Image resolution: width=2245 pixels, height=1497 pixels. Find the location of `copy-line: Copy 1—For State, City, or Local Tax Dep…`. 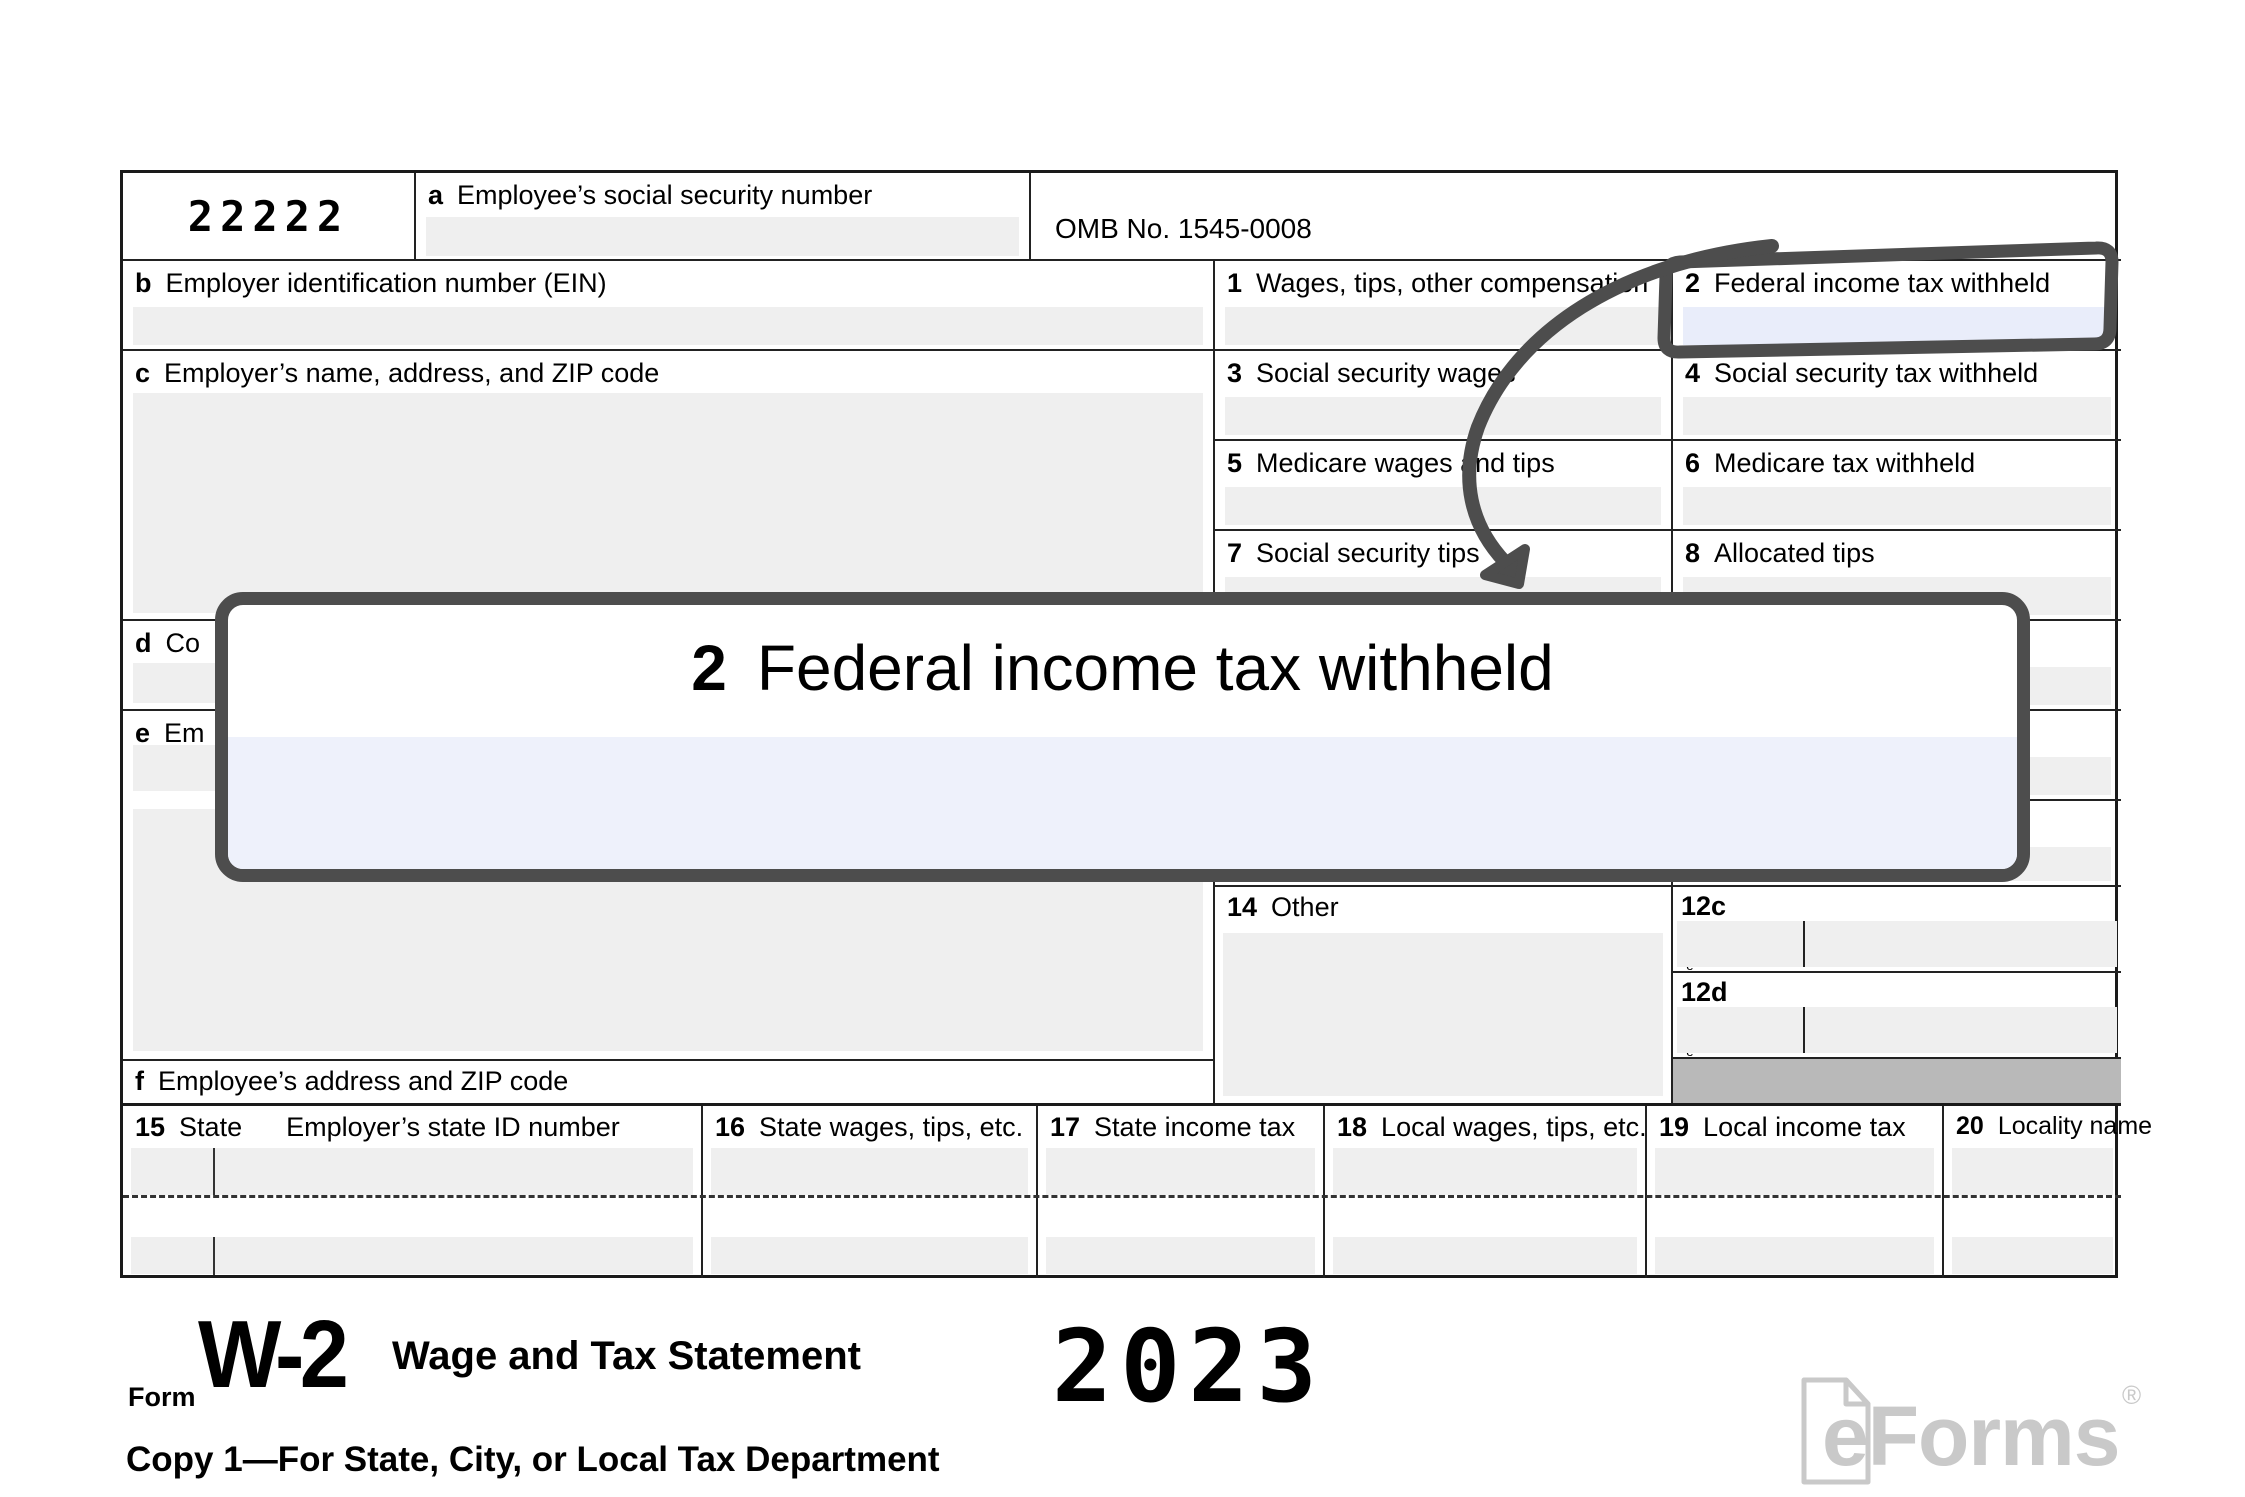

copy-line: Copy 1—For State, City, or Local Tax Dep… is located at coordinates (533, 1459).